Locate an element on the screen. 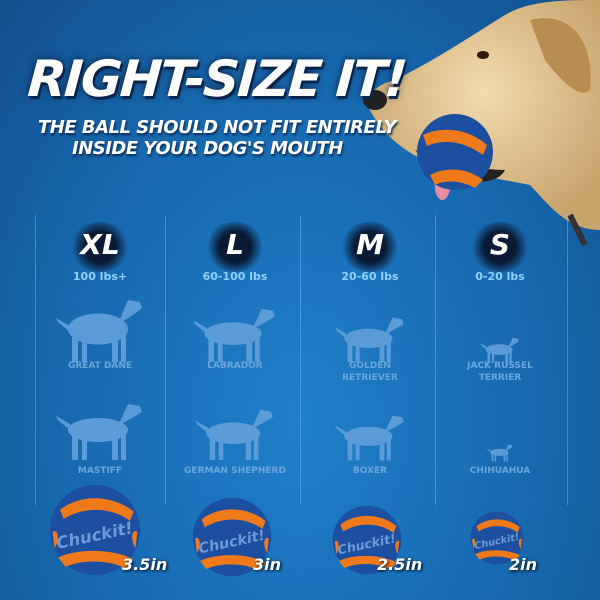 Image resolution: width=600 pixels, height=600 pixels. size-label: M is located at coordinates (370, 247).